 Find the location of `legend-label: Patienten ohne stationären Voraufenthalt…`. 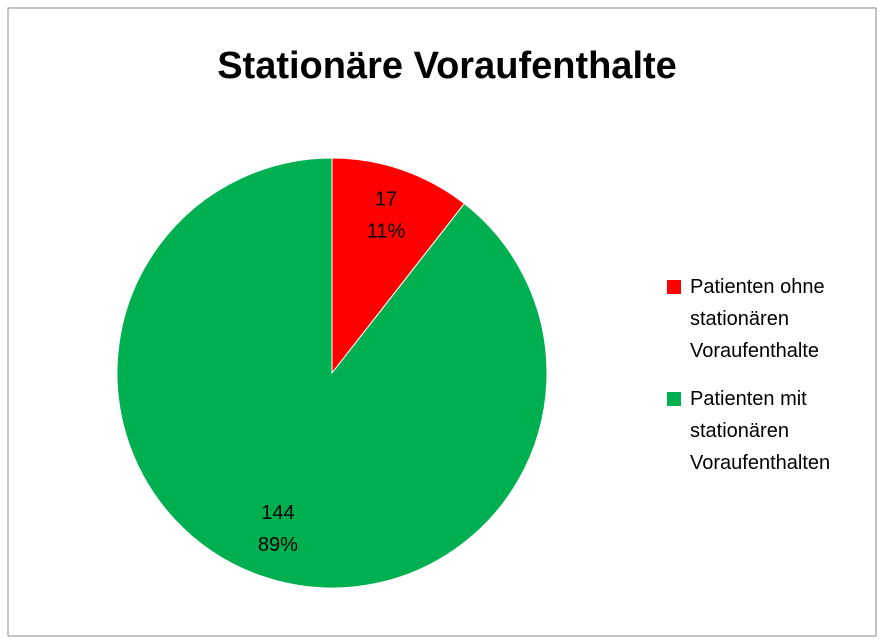

legend-label: Patienten ohne stationären Voraufenthalt… is located at coordinates (757, 319).